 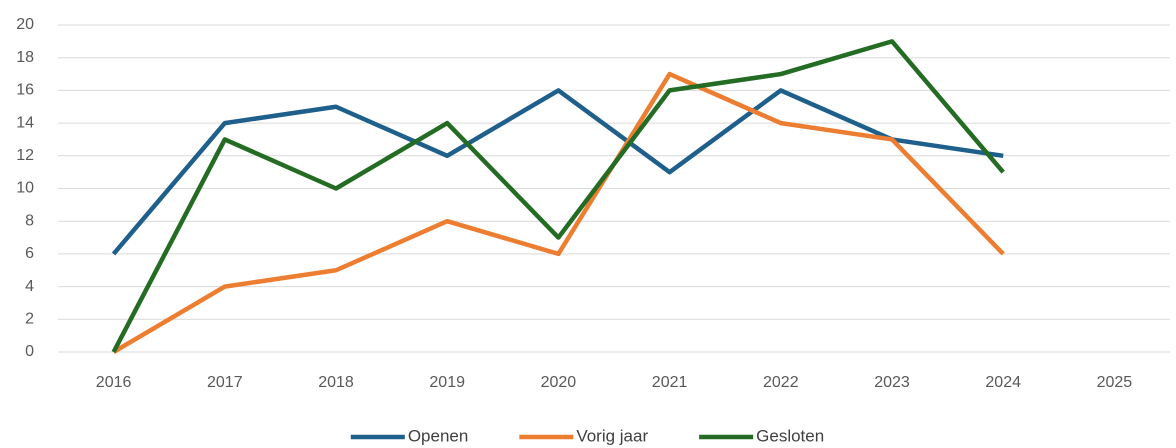 I want to click on y-tick-label: 16, so click(x=25, y=90).